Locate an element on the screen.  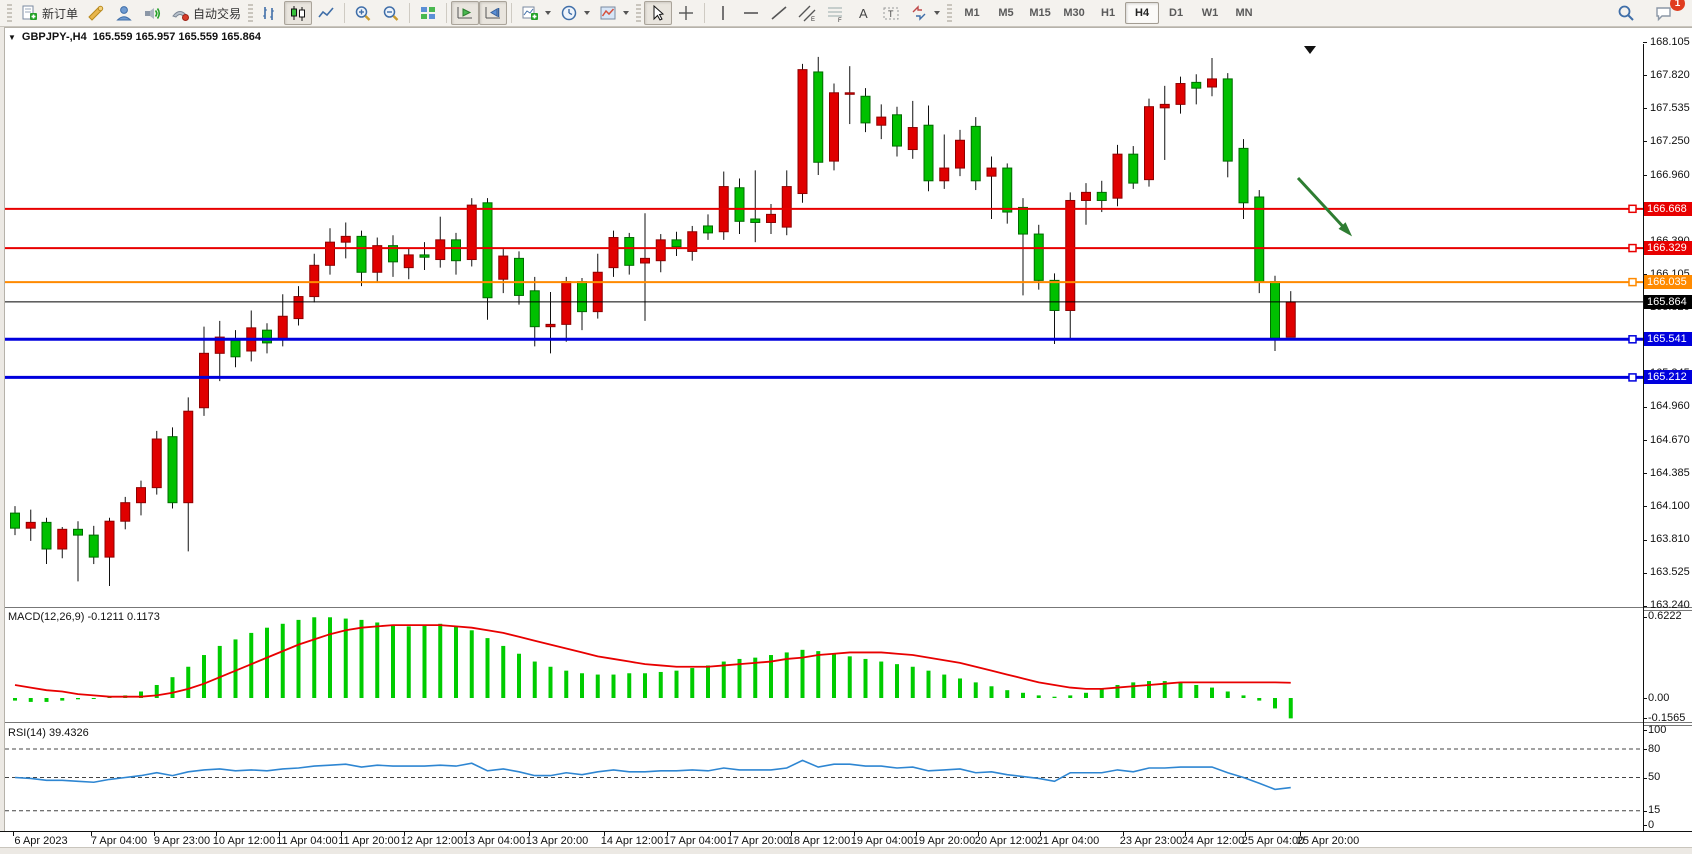
vertical-line-button is located at coordinates (723, 13).